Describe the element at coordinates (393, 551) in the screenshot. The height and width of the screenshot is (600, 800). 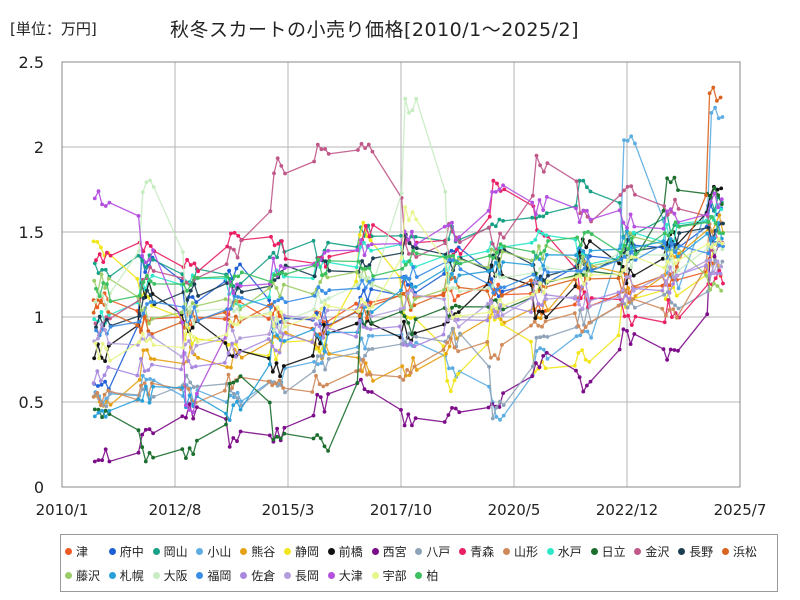
I see `legend-item: 西宮` at that location.